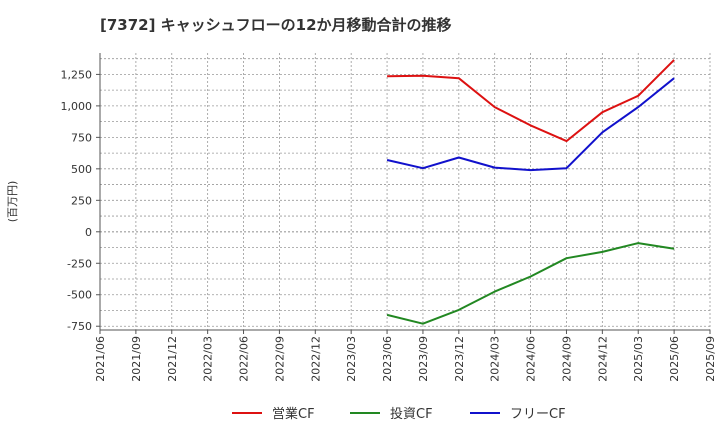 The width and height of the screenshot is (720, 440). What do you see at coordinates (531, 101) in the screenshot?
I see `series-line-営業CF` at bounding box center [531, 101].